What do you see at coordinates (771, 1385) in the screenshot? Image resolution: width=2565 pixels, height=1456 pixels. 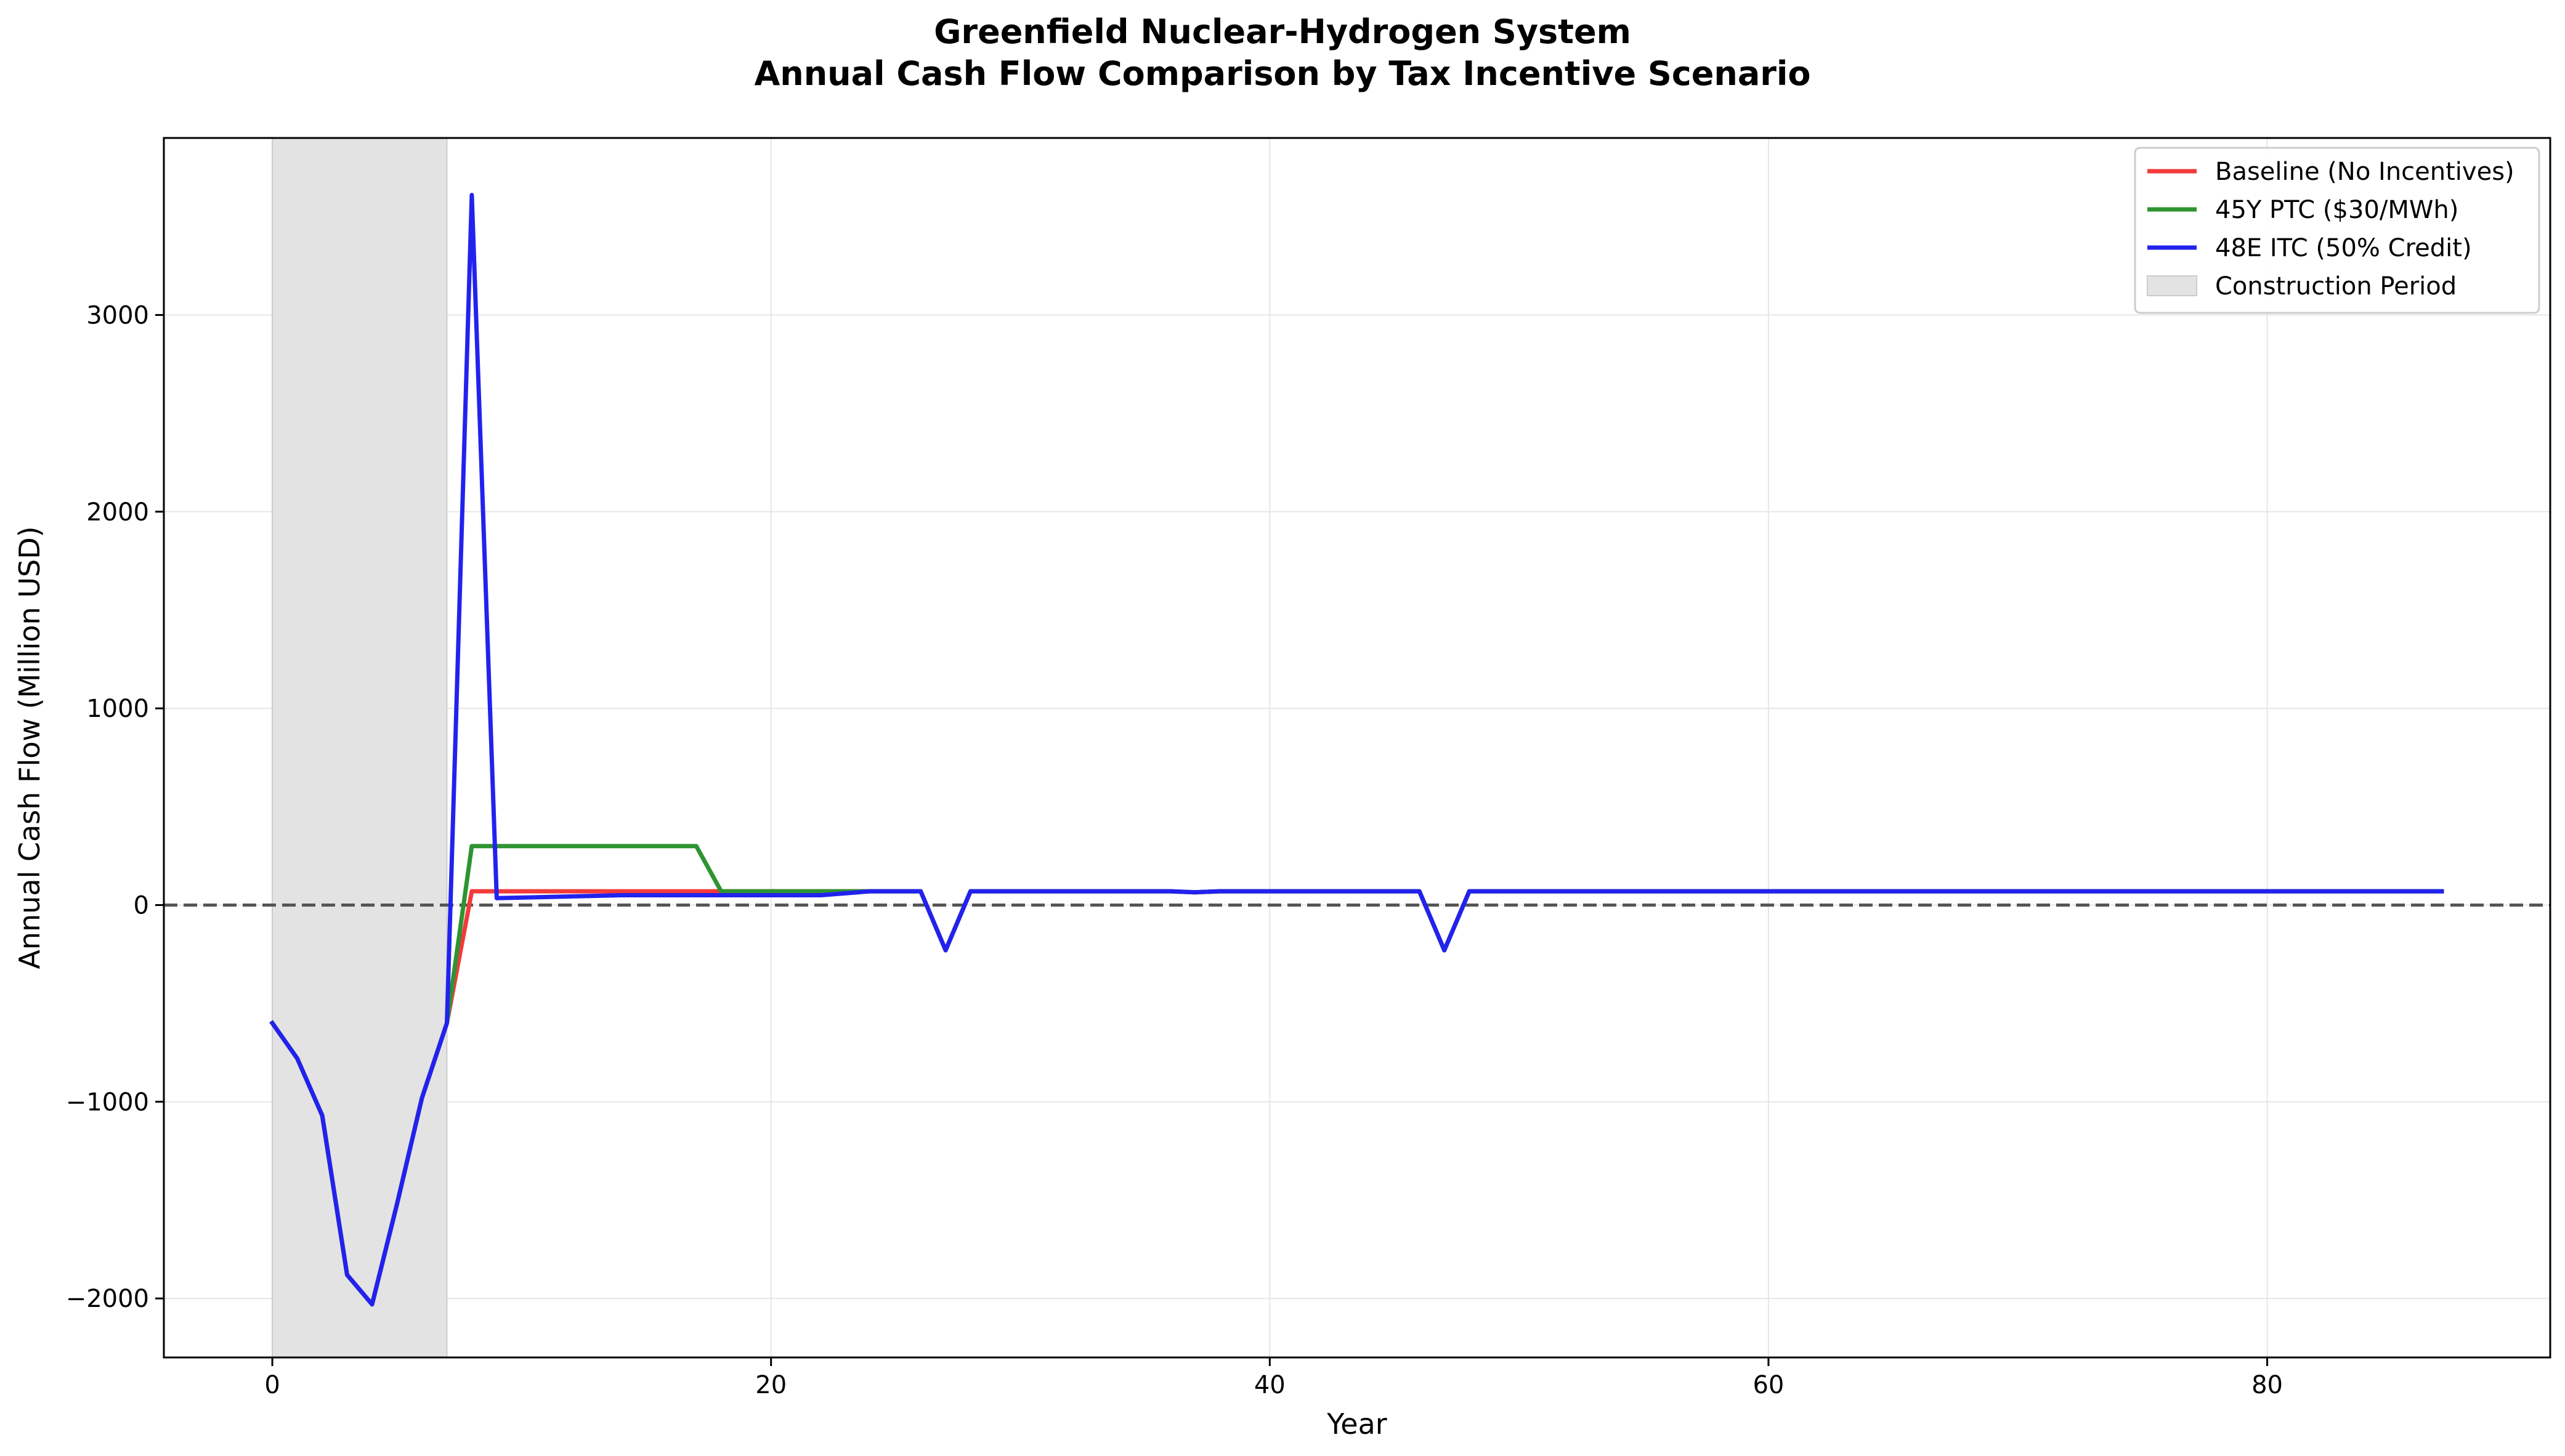 I see `x-tick-label: 20` at bounding box center [771, 1385].